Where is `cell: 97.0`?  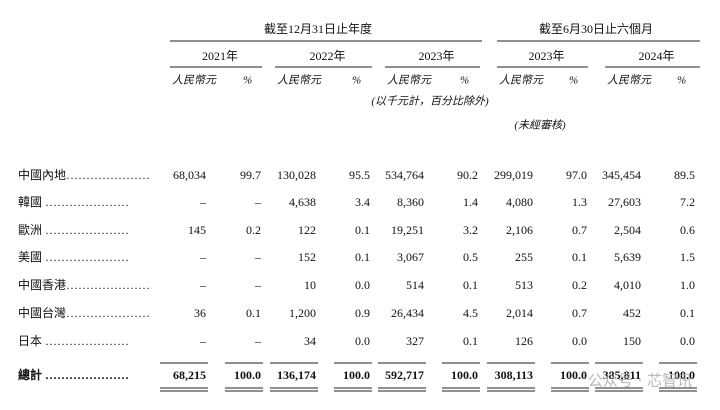 cell: 97.0 is located at coordinates (576, 175).